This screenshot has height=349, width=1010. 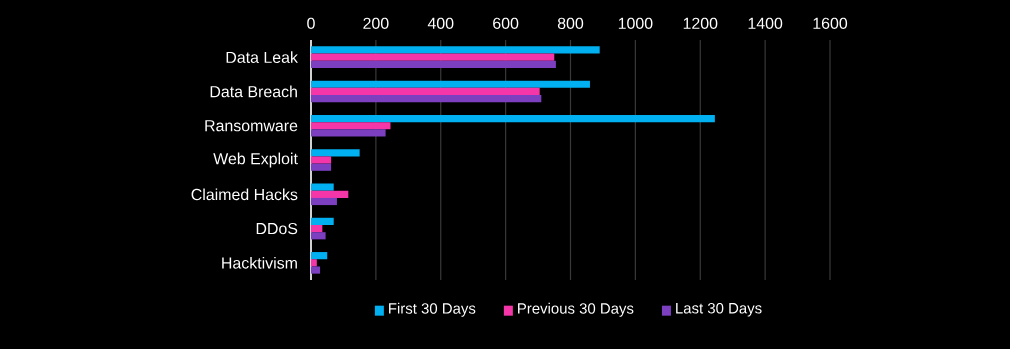 I want to click on y-tick-label: Ransomware, so click(x=251, y=126).